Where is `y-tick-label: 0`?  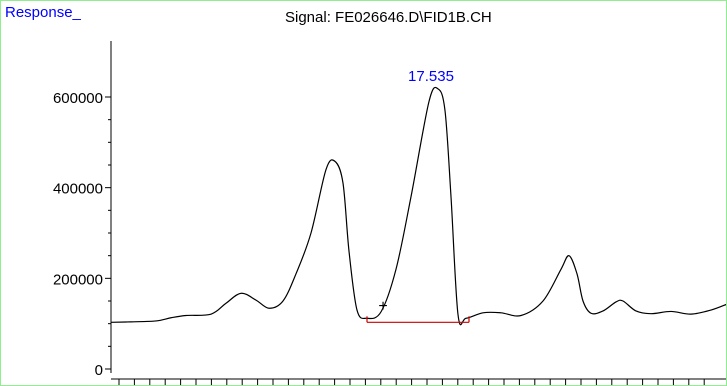
y-tick-label: 0 is located at coordinates (99, 370).